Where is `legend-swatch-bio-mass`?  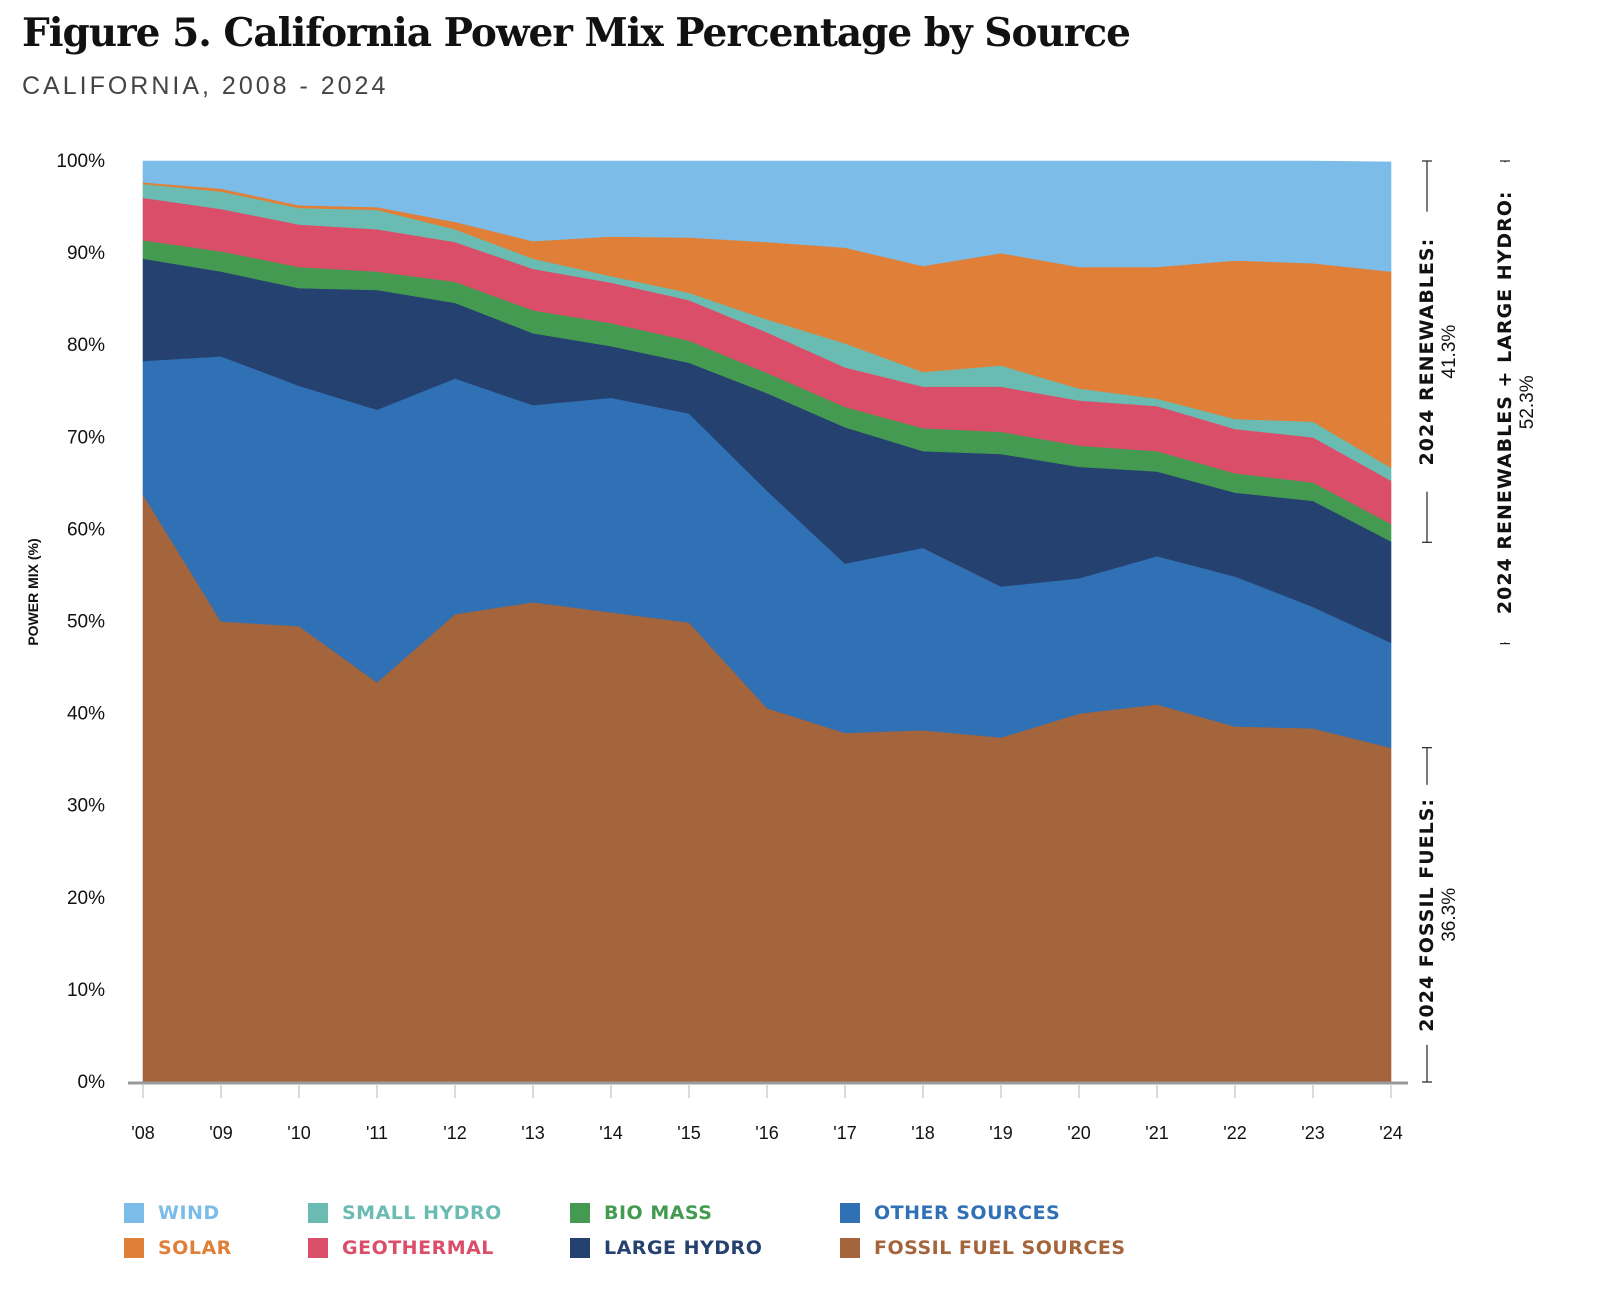
legend-swatch-bio-mass is located at coordinates (580, 1213).